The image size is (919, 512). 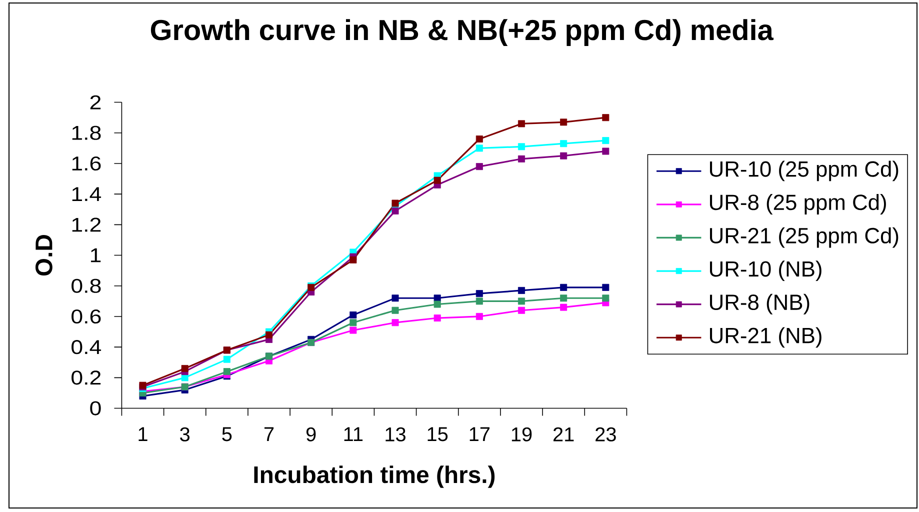 What do you see at coordinates (269, 434) in the screenshot?
I see `x-tick-label: 7` at bounding box center [269, 434].